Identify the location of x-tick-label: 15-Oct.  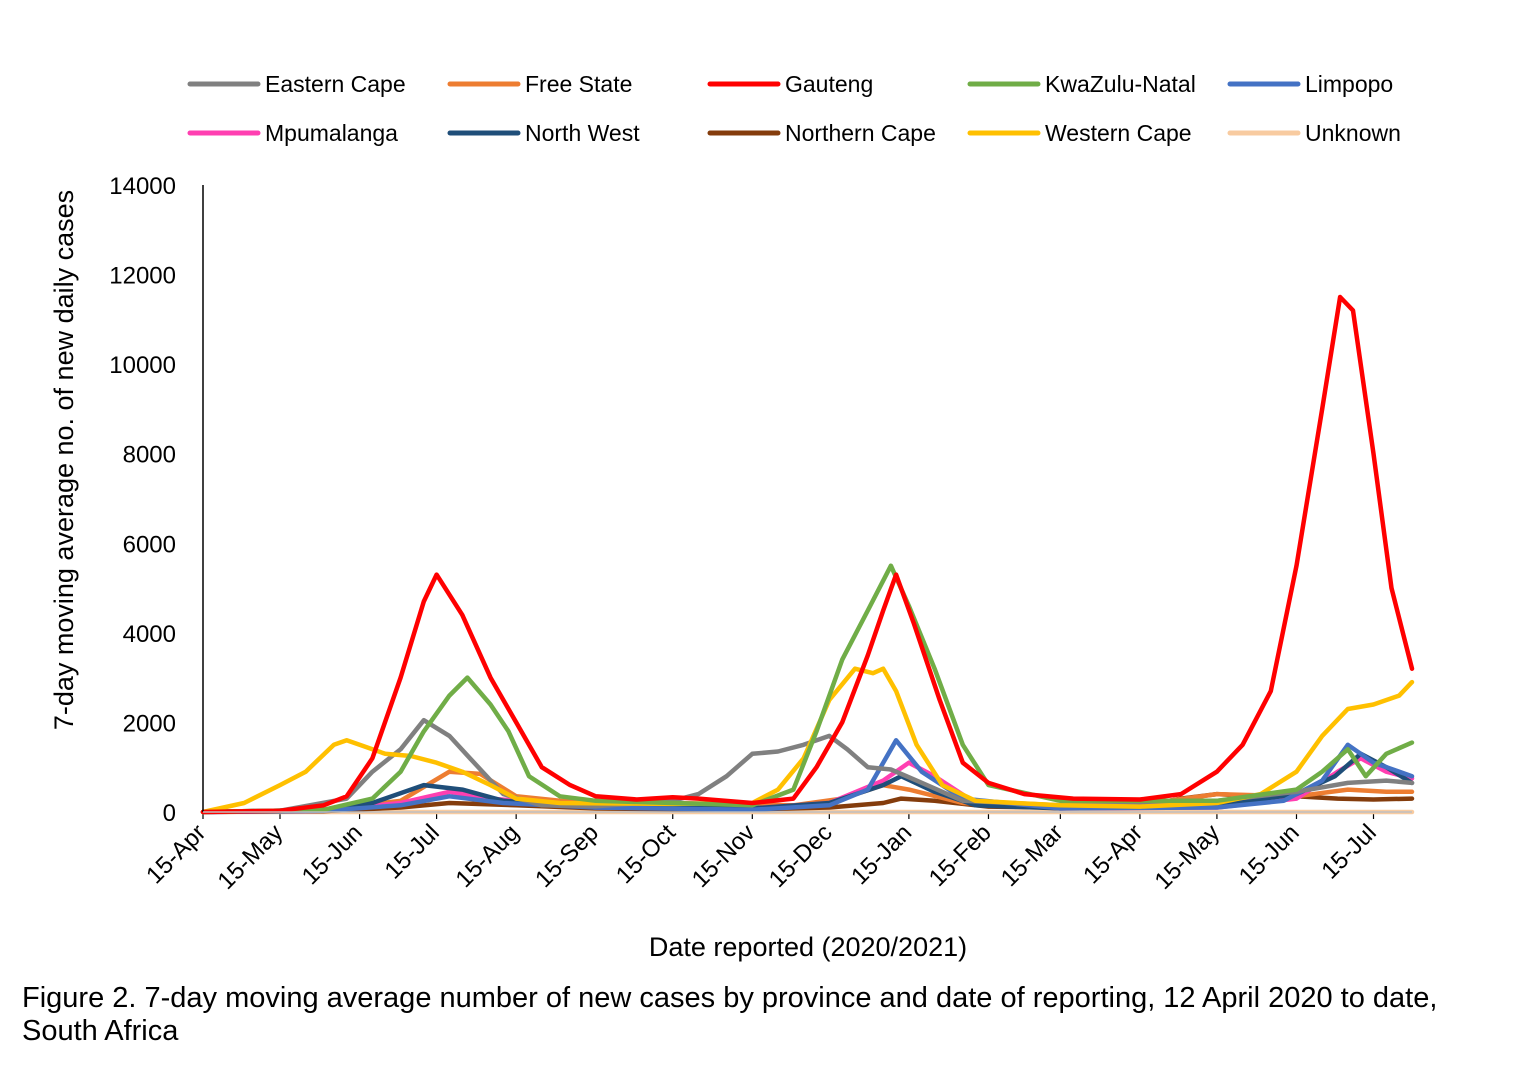
(646, 854).